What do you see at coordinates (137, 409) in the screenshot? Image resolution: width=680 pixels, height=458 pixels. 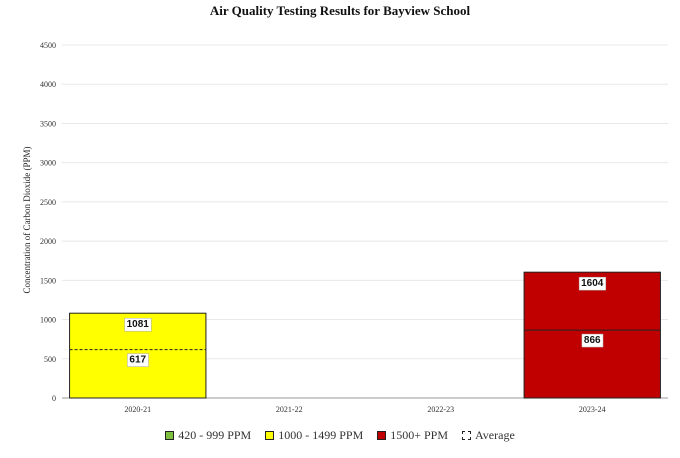 I see `x-tick-label: 2020-21` at bounding box center [137, 409].